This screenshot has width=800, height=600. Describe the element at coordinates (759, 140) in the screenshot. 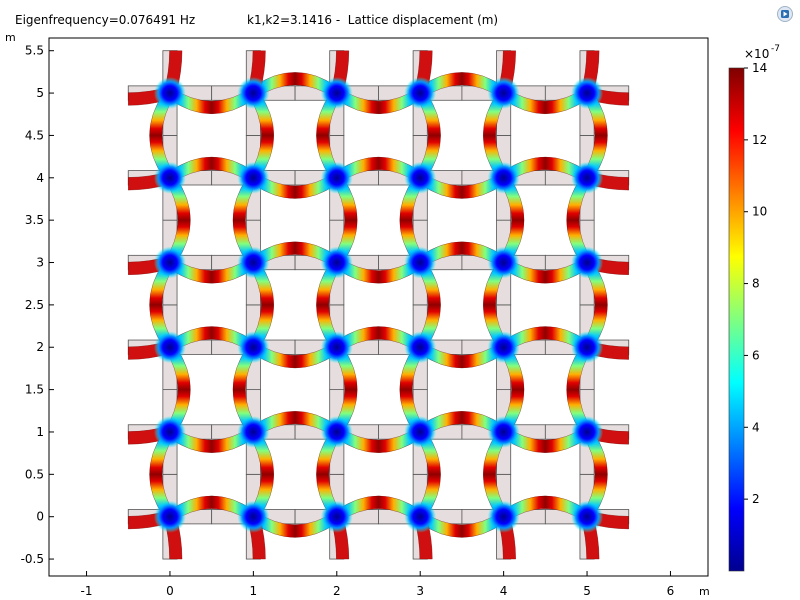

I see `colorbar-tick-label: 12` at that location.